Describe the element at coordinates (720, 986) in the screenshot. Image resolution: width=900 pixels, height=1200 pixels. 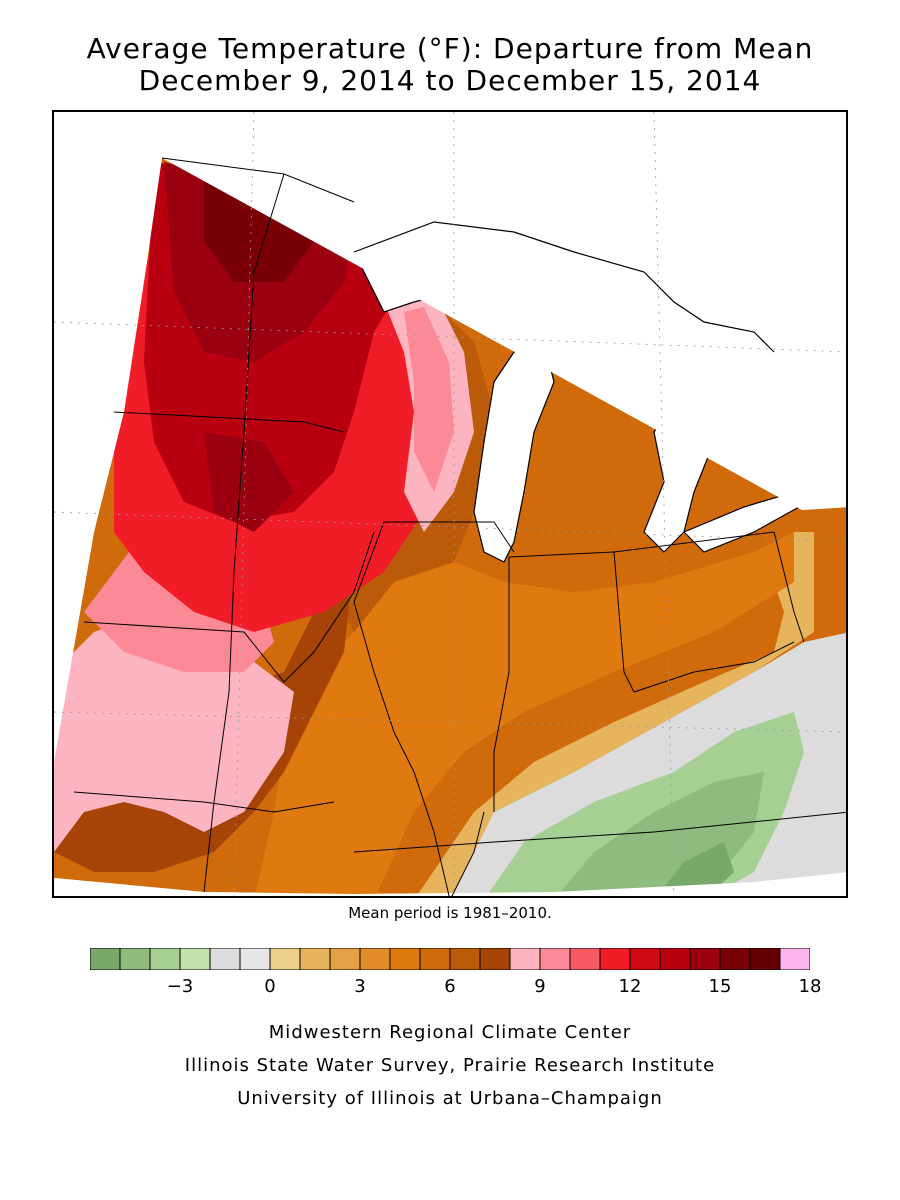
I see `legend-tick-label: 15` at that location.